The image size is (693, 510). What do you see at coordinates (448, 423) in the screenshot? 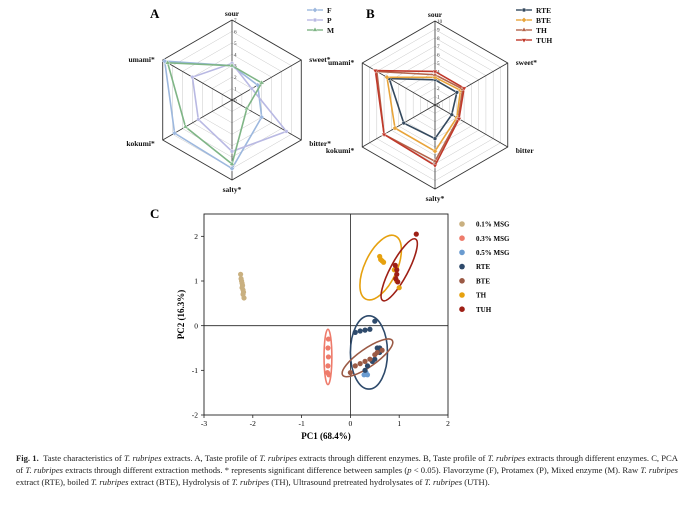
I see `x-tick-label: 2` at bounding box center [448, 423].